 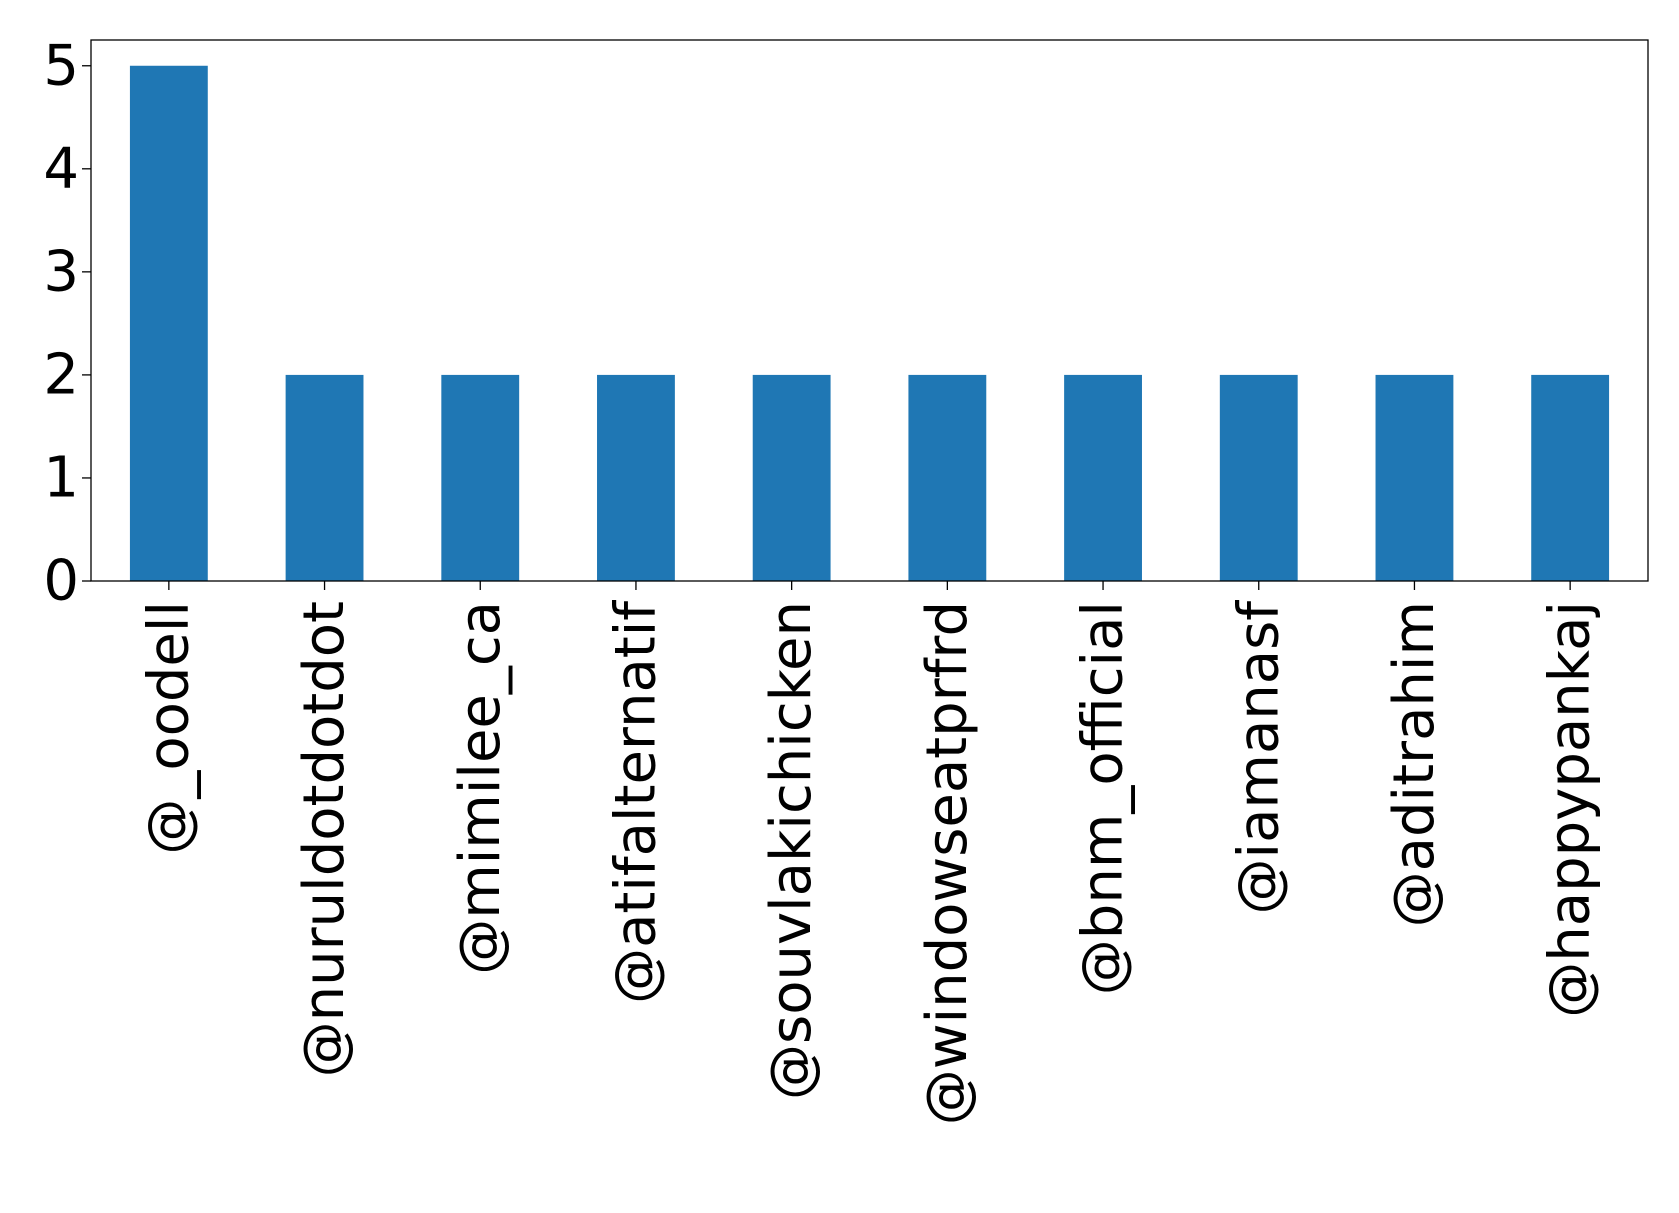 I want to click on y-tick-label: 3, so click(x=61, y=271).